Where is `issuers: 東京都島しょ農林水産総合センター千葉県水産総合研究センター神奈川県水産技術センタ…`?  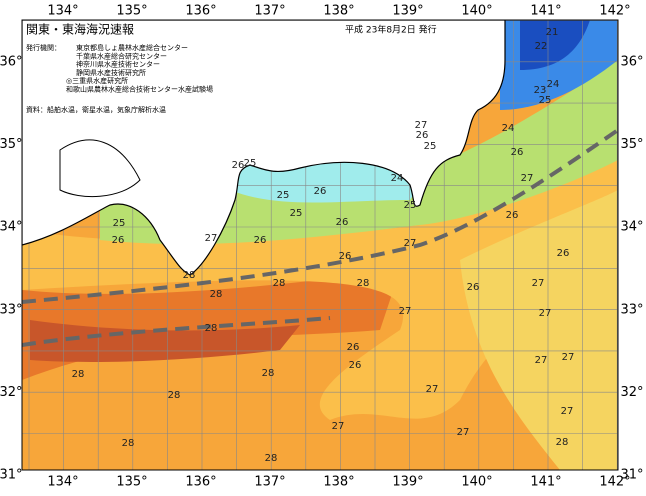 issuers: 東京都島しょ農林水産総合センター千葉県水産総合研究センター神奈川県水産技術センタ… is located at coordinates (139, 68).